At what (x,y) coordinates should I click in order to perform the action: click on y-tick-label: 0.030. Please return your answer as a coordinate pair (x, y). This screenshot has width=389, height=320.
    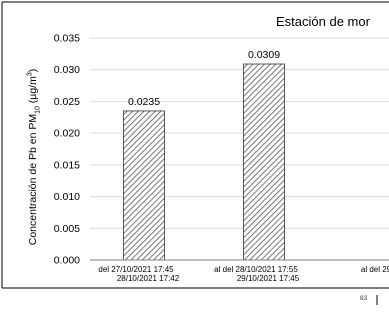
    Looking at the image, I should click on (67, 70).